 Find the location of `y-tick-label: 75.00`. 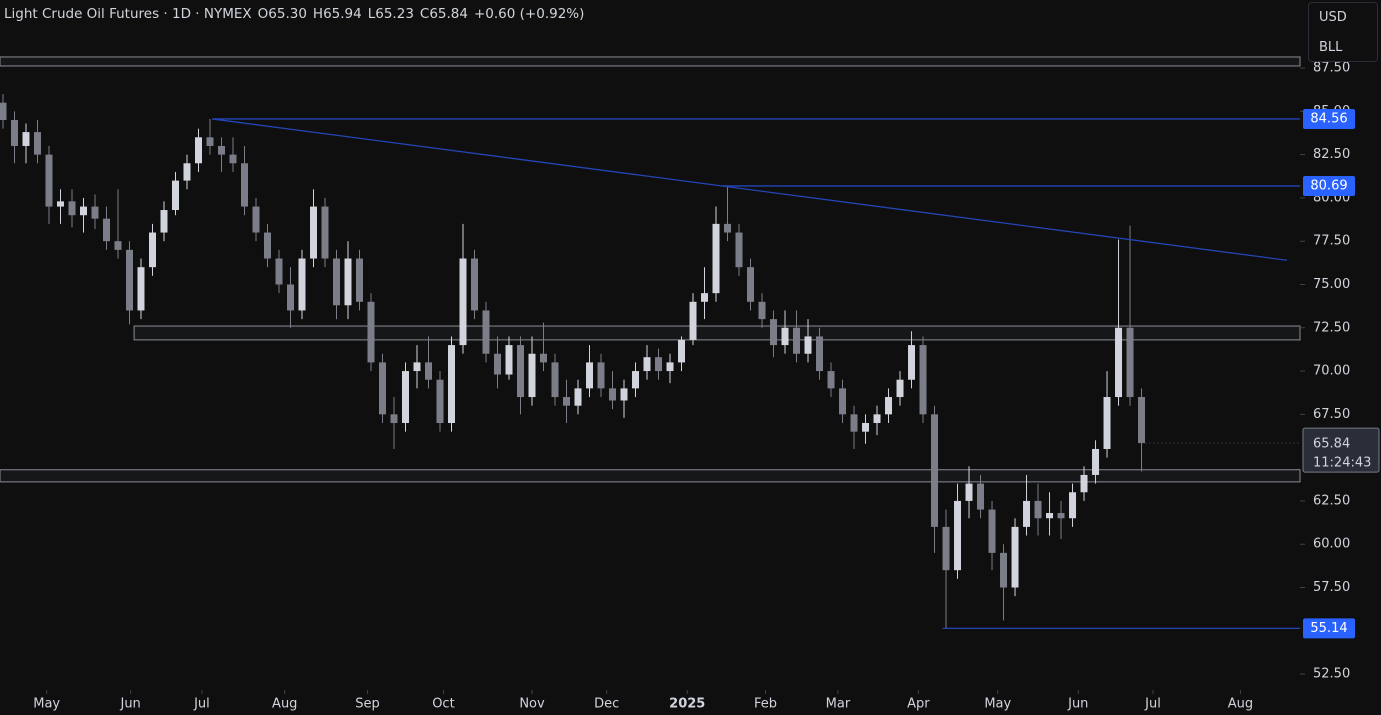

y-tick-label: 75.00 is located at coordinates (1331, 284).